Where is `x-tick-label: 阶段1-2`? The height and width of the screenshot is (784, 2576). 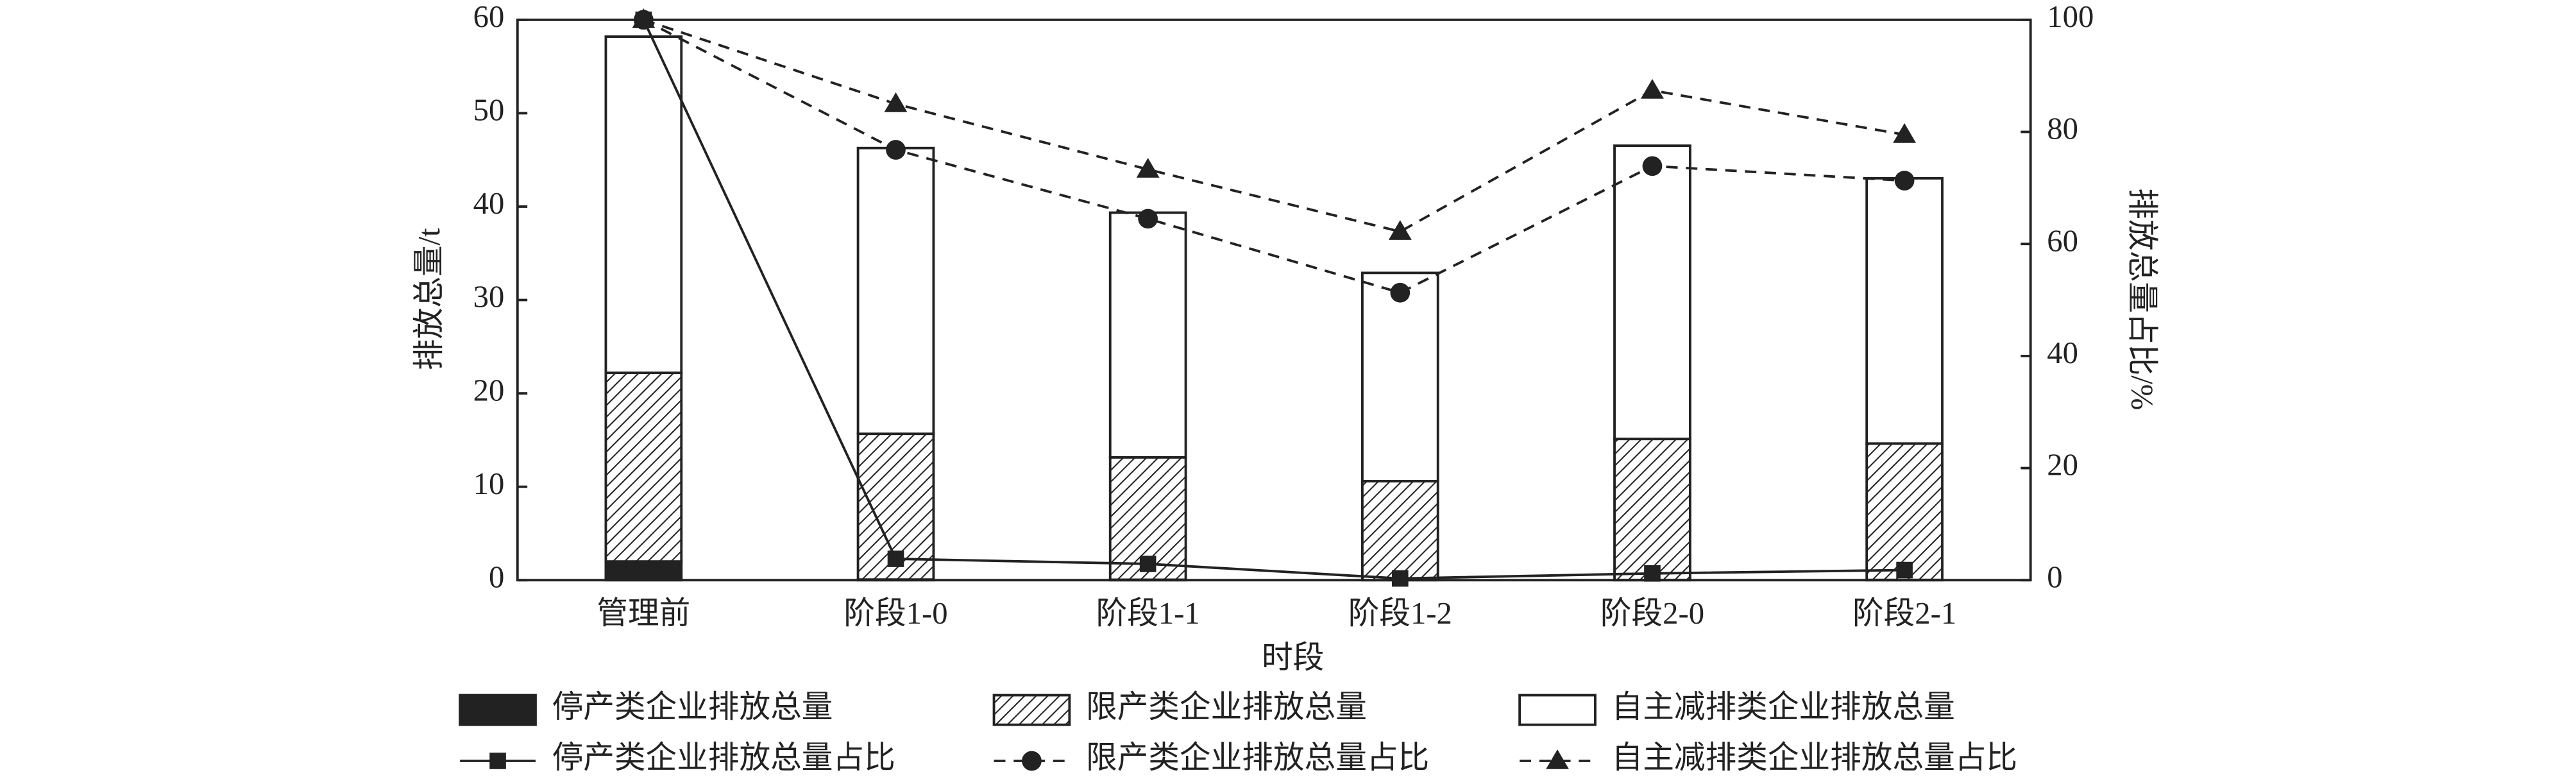 x-tick-label: 阶段1-2 is located at coordinates (1400, 613).